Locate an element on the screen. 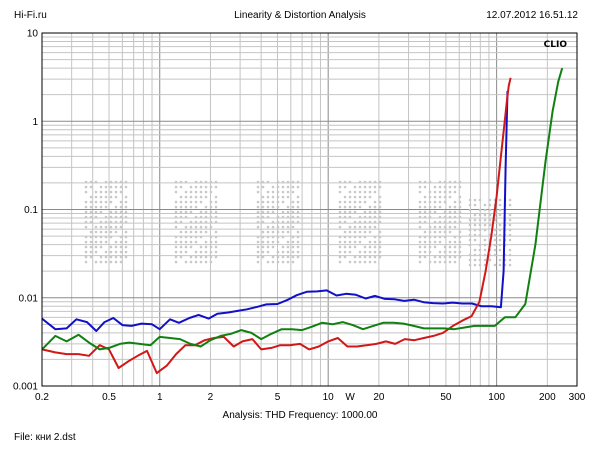 The height and width of the screenshot is (450, 600). timestamp: 12.07.2012 16.51.12 is located at coordinates (532, 15).